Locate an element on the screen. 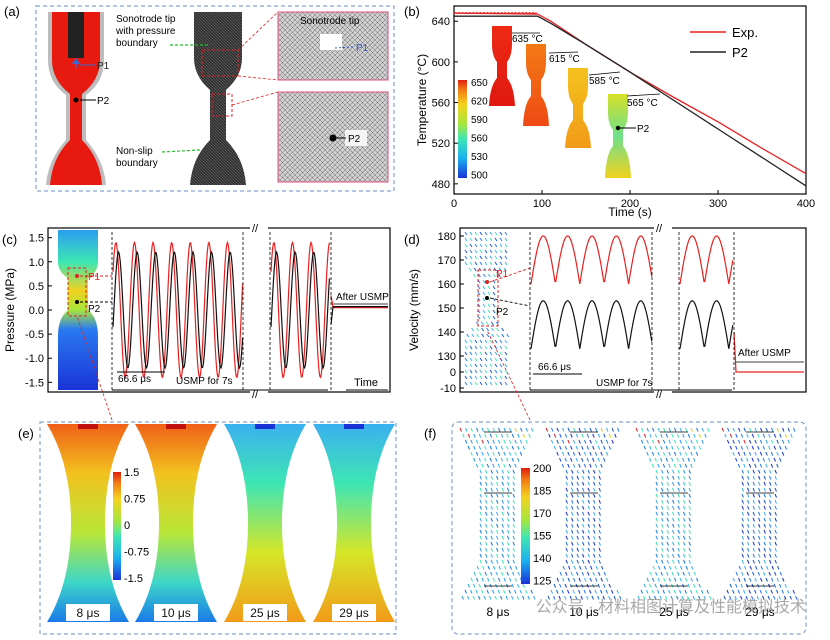 The image size is (830, 640). chart-b-ytick-label: 560 is located at coordinates (441, 104).